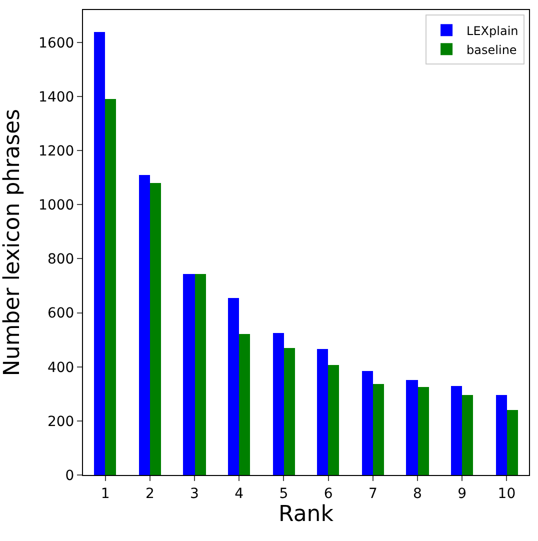  I want to click on x-tick-label: 9, so click(462, 494).